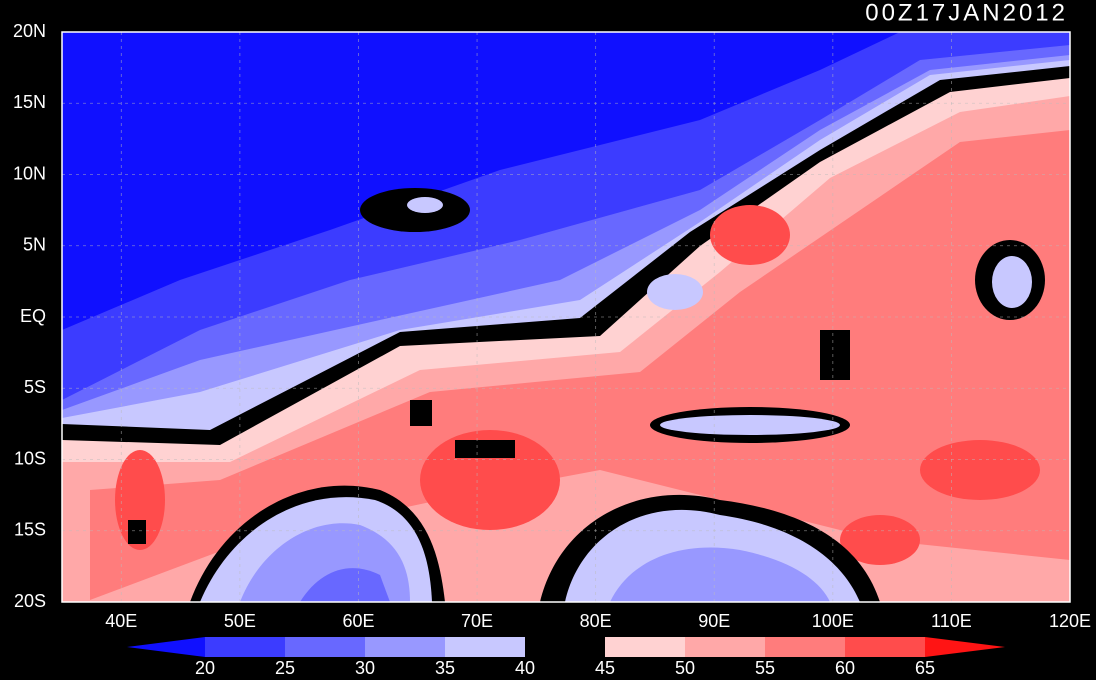 This screenshot has width=1096, height=680. Describe the element at coordinates (35, 387) in the screenshot. I see `lat-label: 5S` at that location.